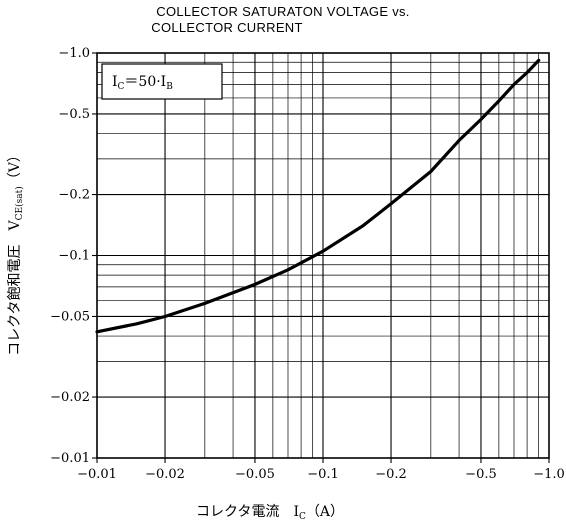  I want to click on y-tick-label: −0.2, so click(74, 195).